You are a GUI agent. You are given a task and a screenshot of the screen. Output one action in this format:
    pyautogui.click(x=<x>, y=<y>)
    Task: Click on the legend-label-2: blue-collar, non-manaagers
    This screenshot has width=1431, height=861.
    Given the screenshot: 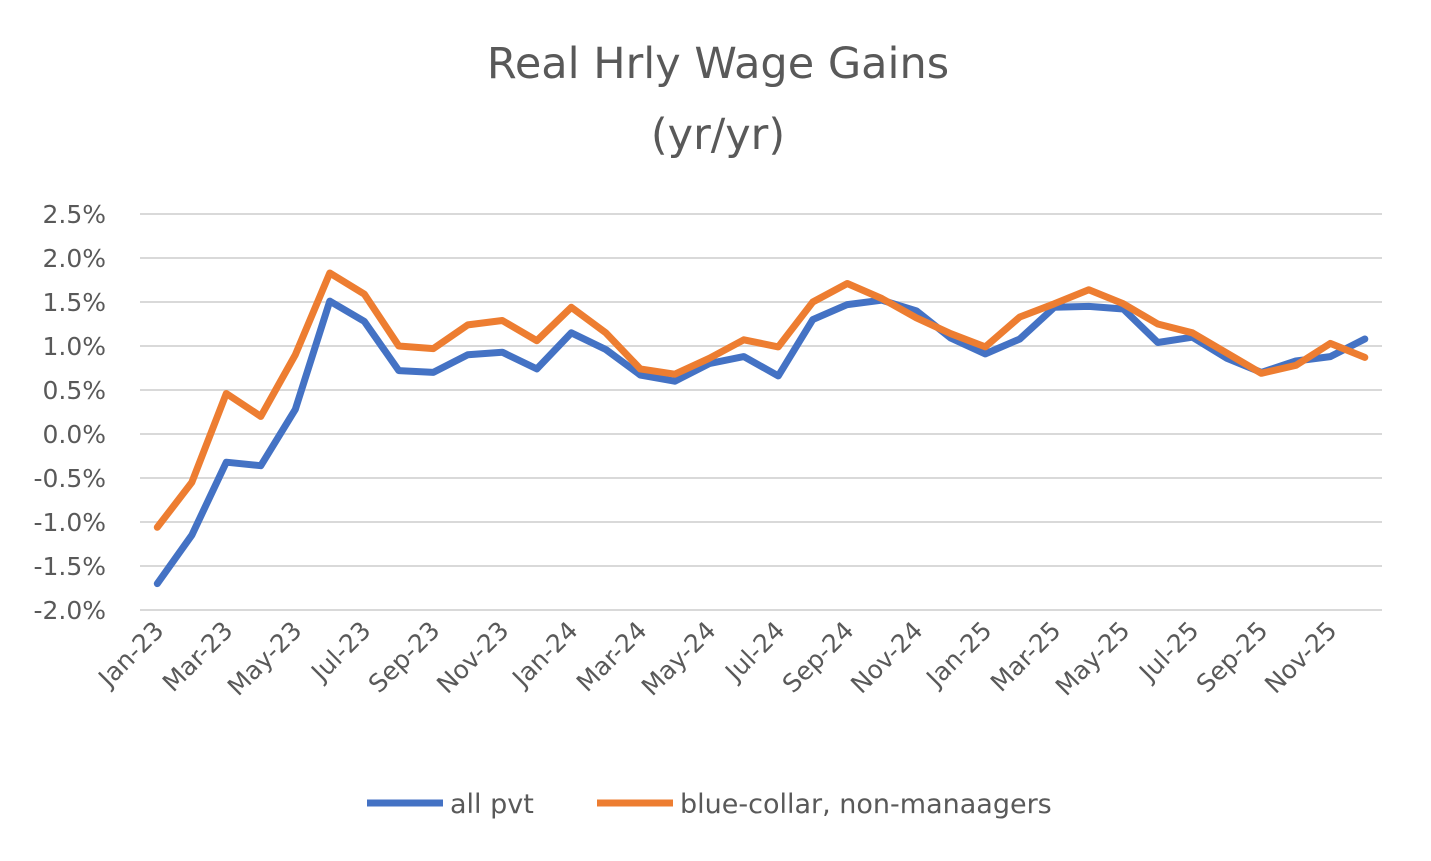 What is the action you would take?
    pyautogui.click(x=866, y=804)
    